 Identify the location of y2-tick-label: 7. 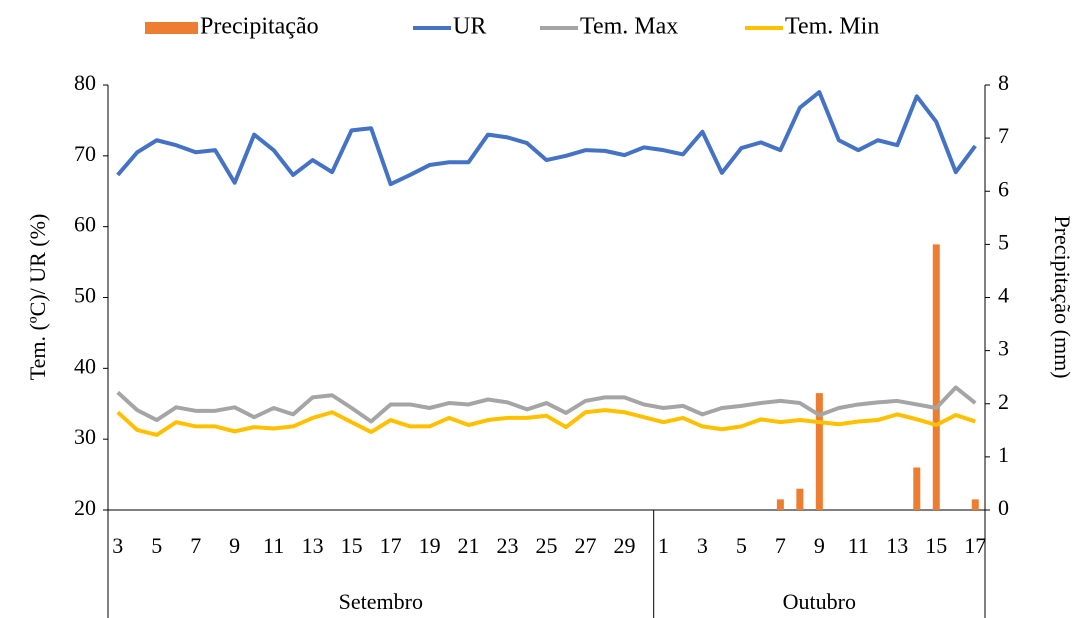
(1003, 135).